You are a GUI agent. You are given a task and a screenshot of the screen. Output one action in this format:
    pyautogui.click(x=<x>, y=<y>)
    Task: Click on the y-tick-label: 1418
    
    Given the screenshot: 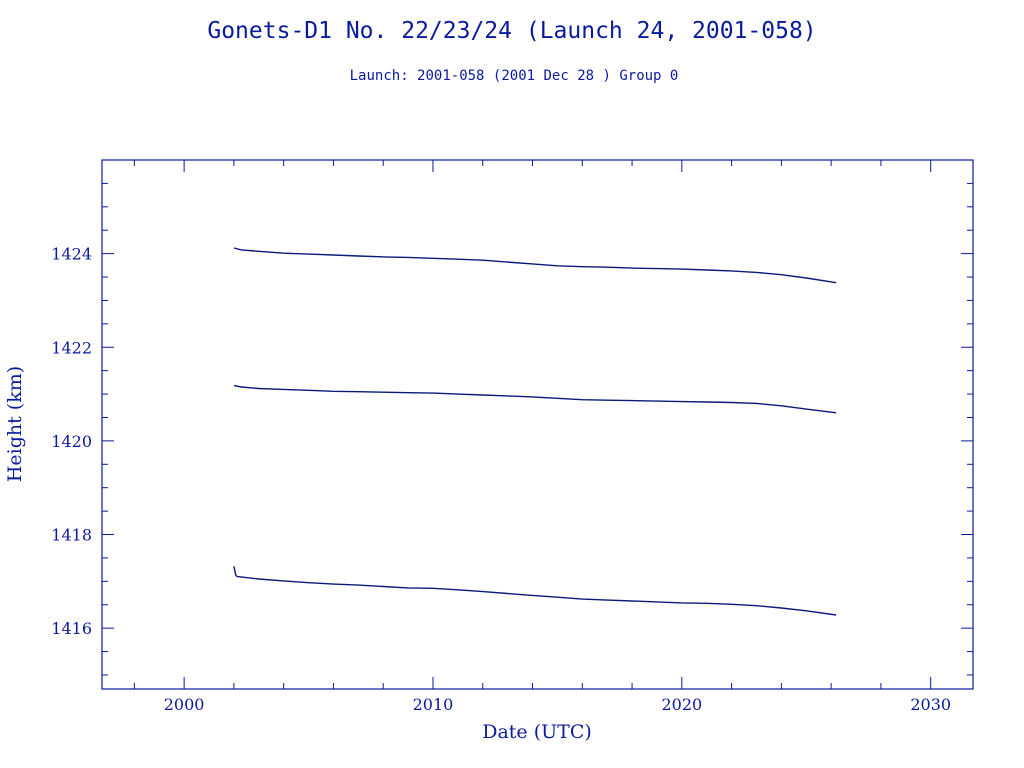 What is the action you would take?
    pyautogui.click(x=71, y=535)
    